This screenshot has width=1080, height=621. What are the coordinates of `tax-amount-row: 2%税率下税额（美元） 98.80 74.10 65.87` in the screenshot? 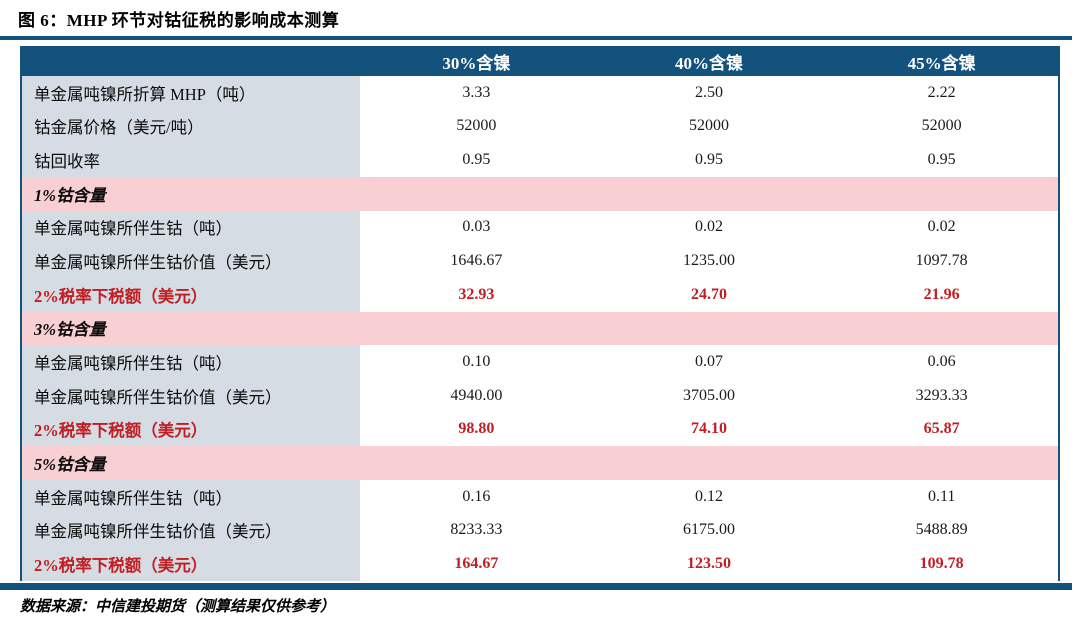 It's located at (540, 429).